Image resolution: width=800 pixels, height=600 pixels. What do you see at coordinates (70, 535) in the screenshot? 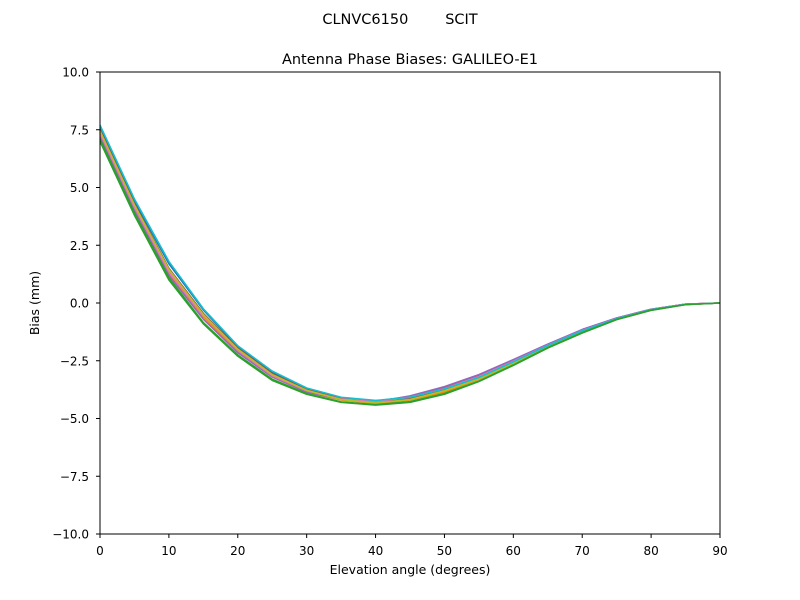
I see `y-tick-label: −10.0` at bounding box center [70, 535].